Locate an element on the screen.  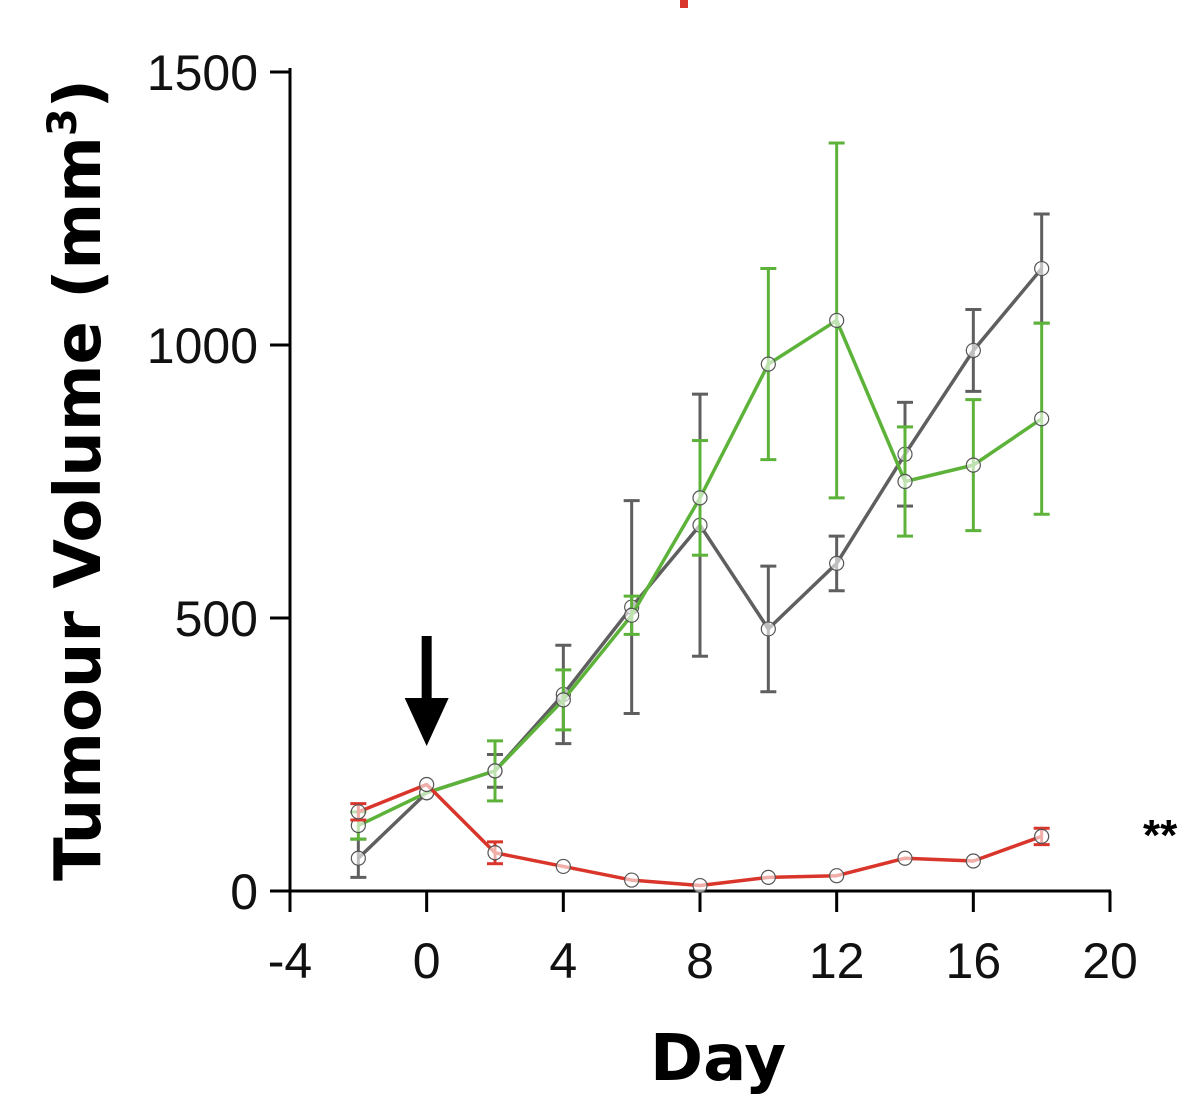
x-axis-title: Day is located at coordinates (718, 1059).